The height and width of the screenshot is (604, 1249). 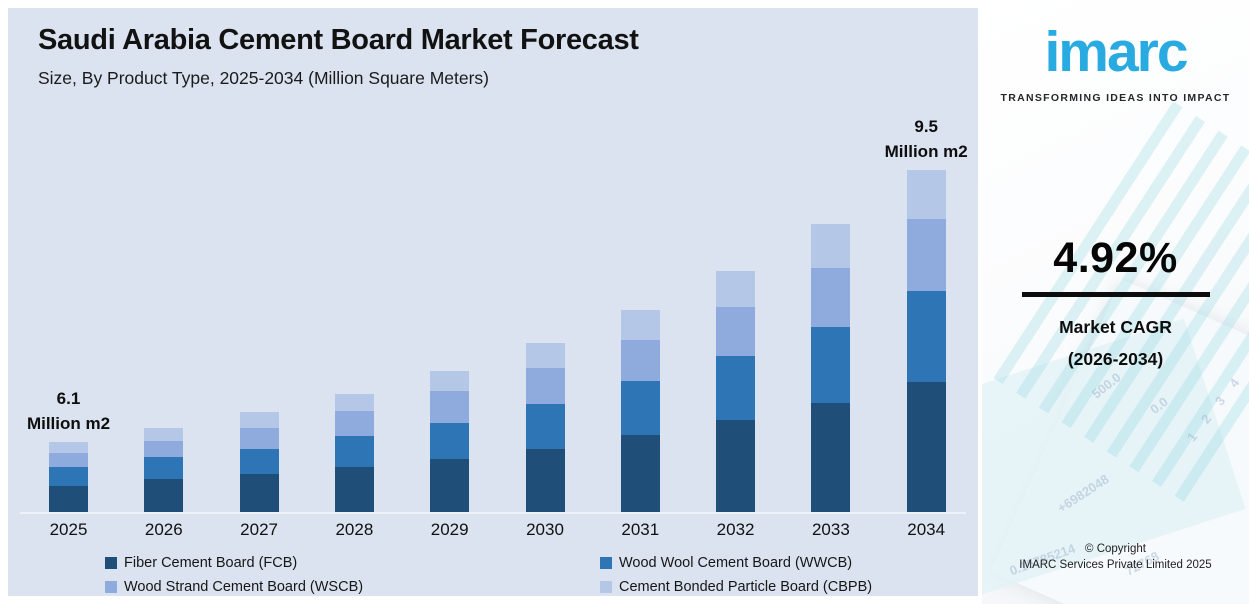 What do you see at coordinates (1115, 258) in the screenshot?
I see `cagr-value: 4.92%` at bounding box center [1115, 258].